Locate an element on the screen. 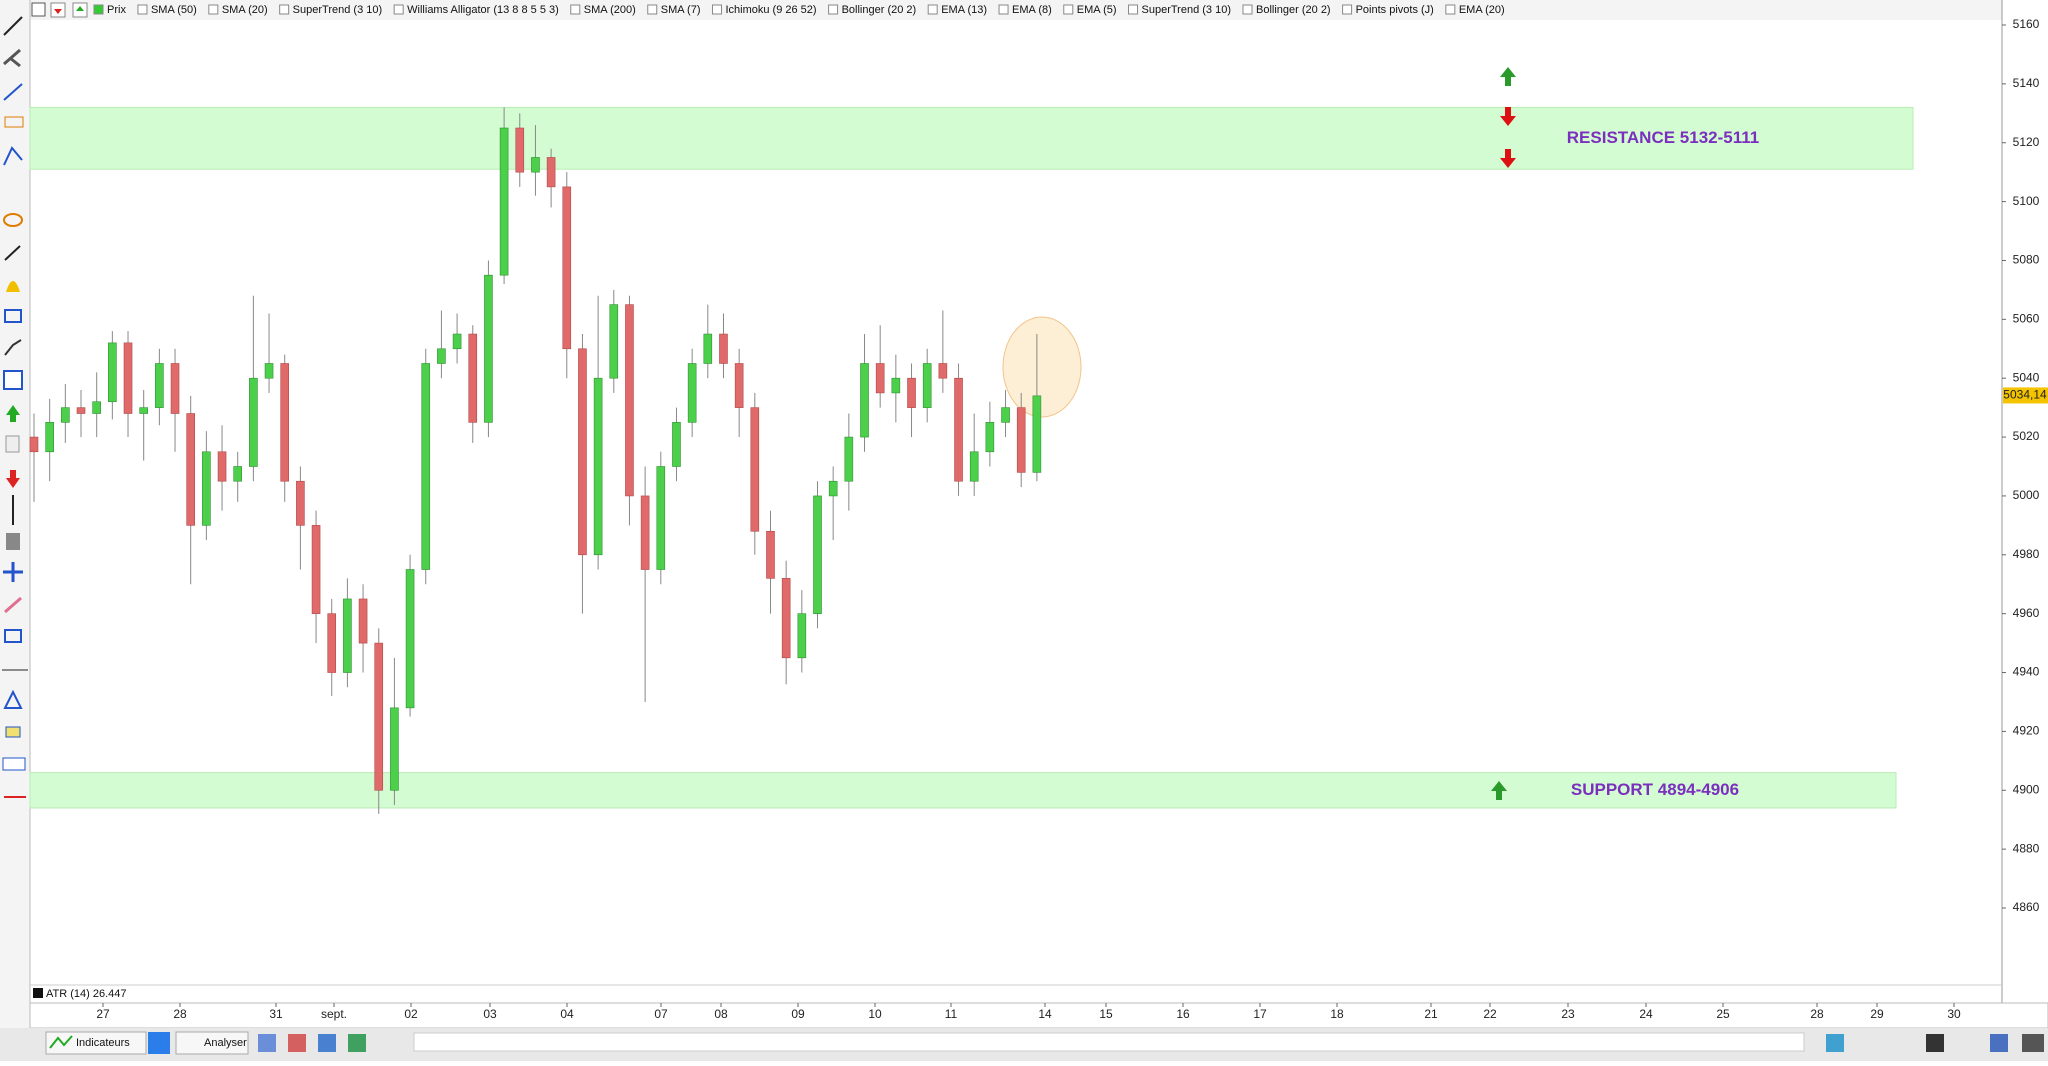 This screenshot has width=2048, height=1066. tool-fibo is located at coordinates (14, 122).